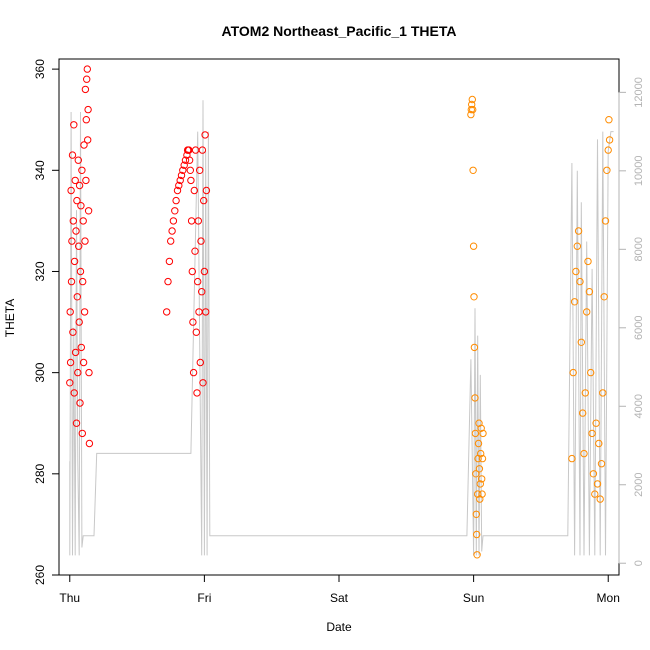 Image resolution: width=650 pixels, height=650 pixels. What do you see at coordinates (639, 328) in the screenshot?
I see `y2-tick-label: 6000` at bounding box center [639, 328].